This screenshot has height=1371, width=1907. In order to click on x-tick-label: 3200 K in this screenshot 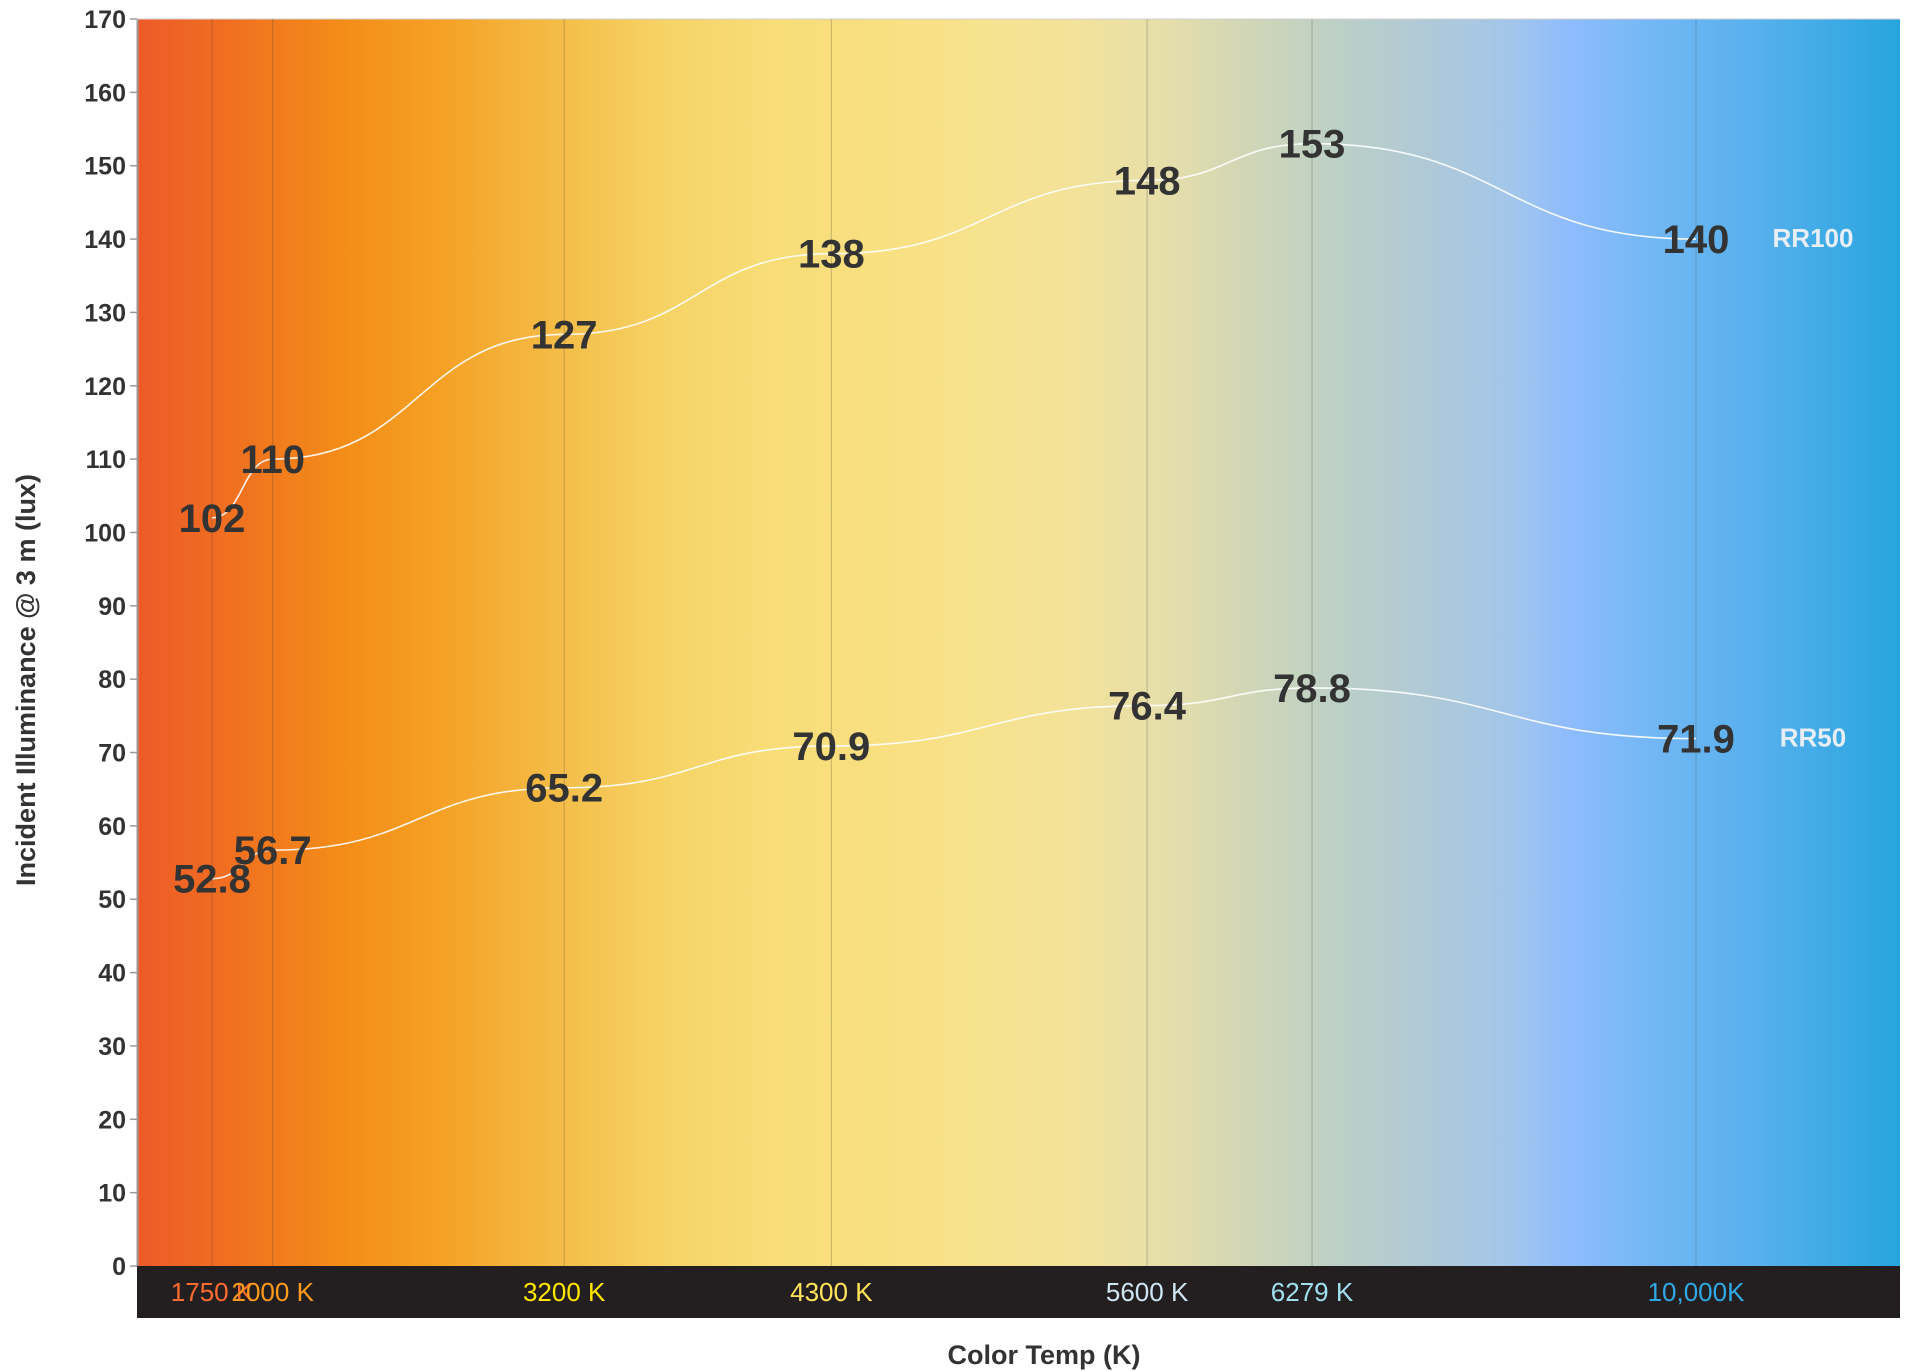, I will do `click(564, 1292)`.